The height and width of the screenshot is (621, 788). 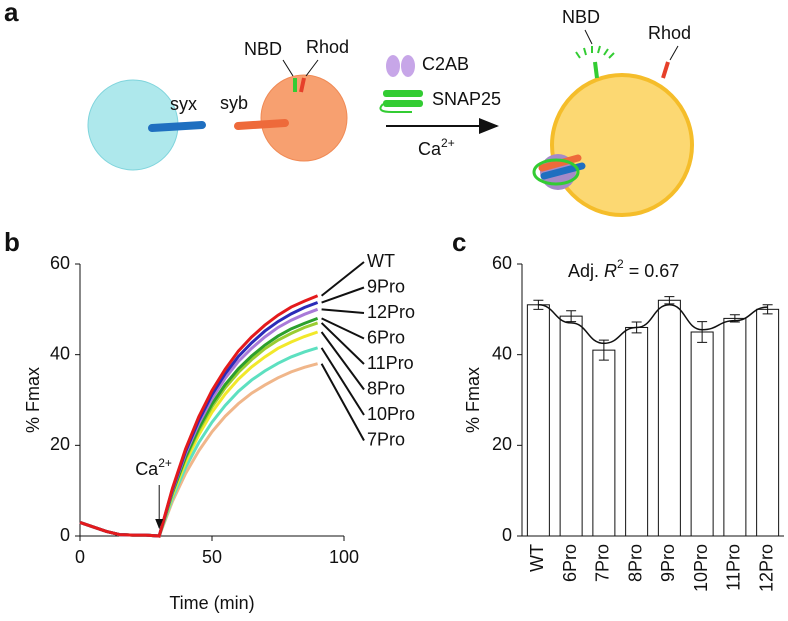 What do you see at coordinates (234, 103) in the screenshot?
I see `label: syb` at bounding box center [234, 103].